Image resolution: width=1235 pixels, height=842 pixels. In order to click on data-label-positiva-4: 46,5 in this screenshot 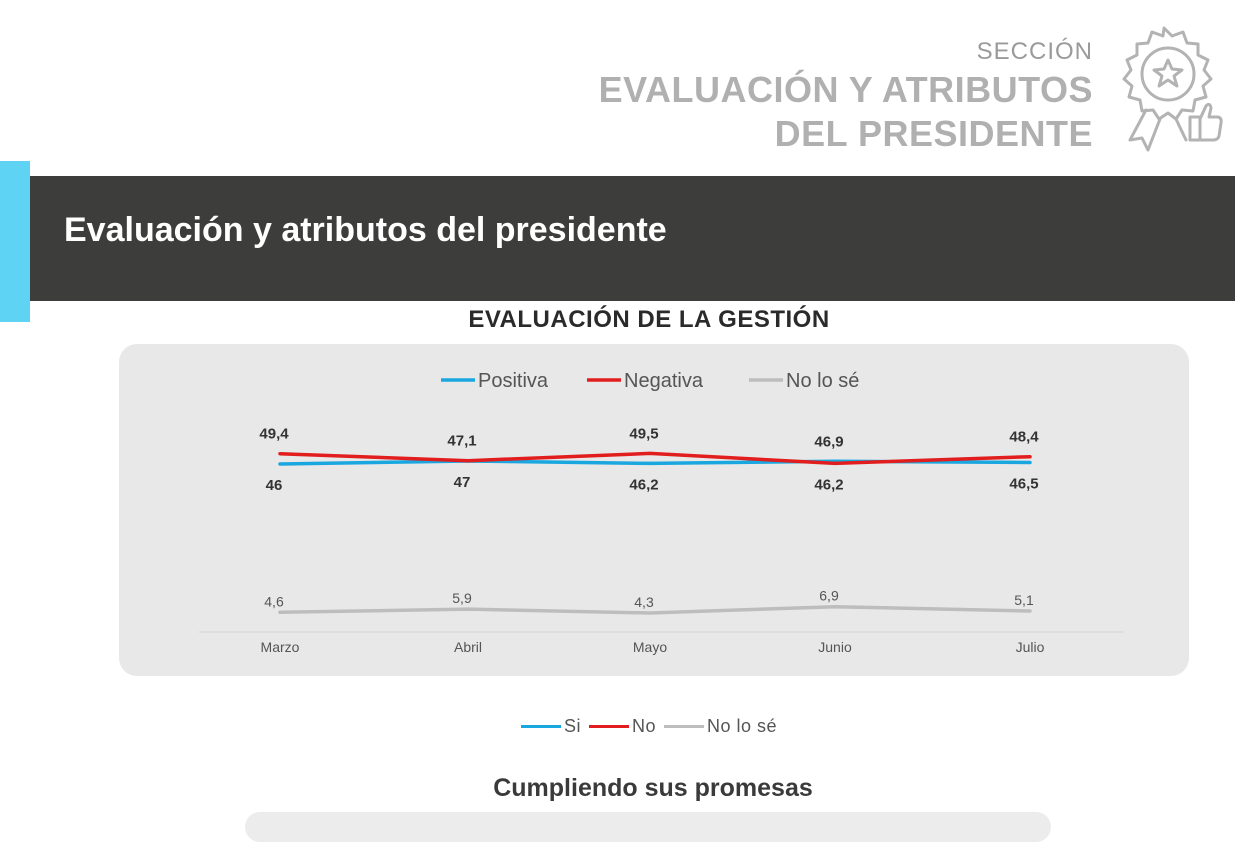, I will do `click(1023, 484)`.